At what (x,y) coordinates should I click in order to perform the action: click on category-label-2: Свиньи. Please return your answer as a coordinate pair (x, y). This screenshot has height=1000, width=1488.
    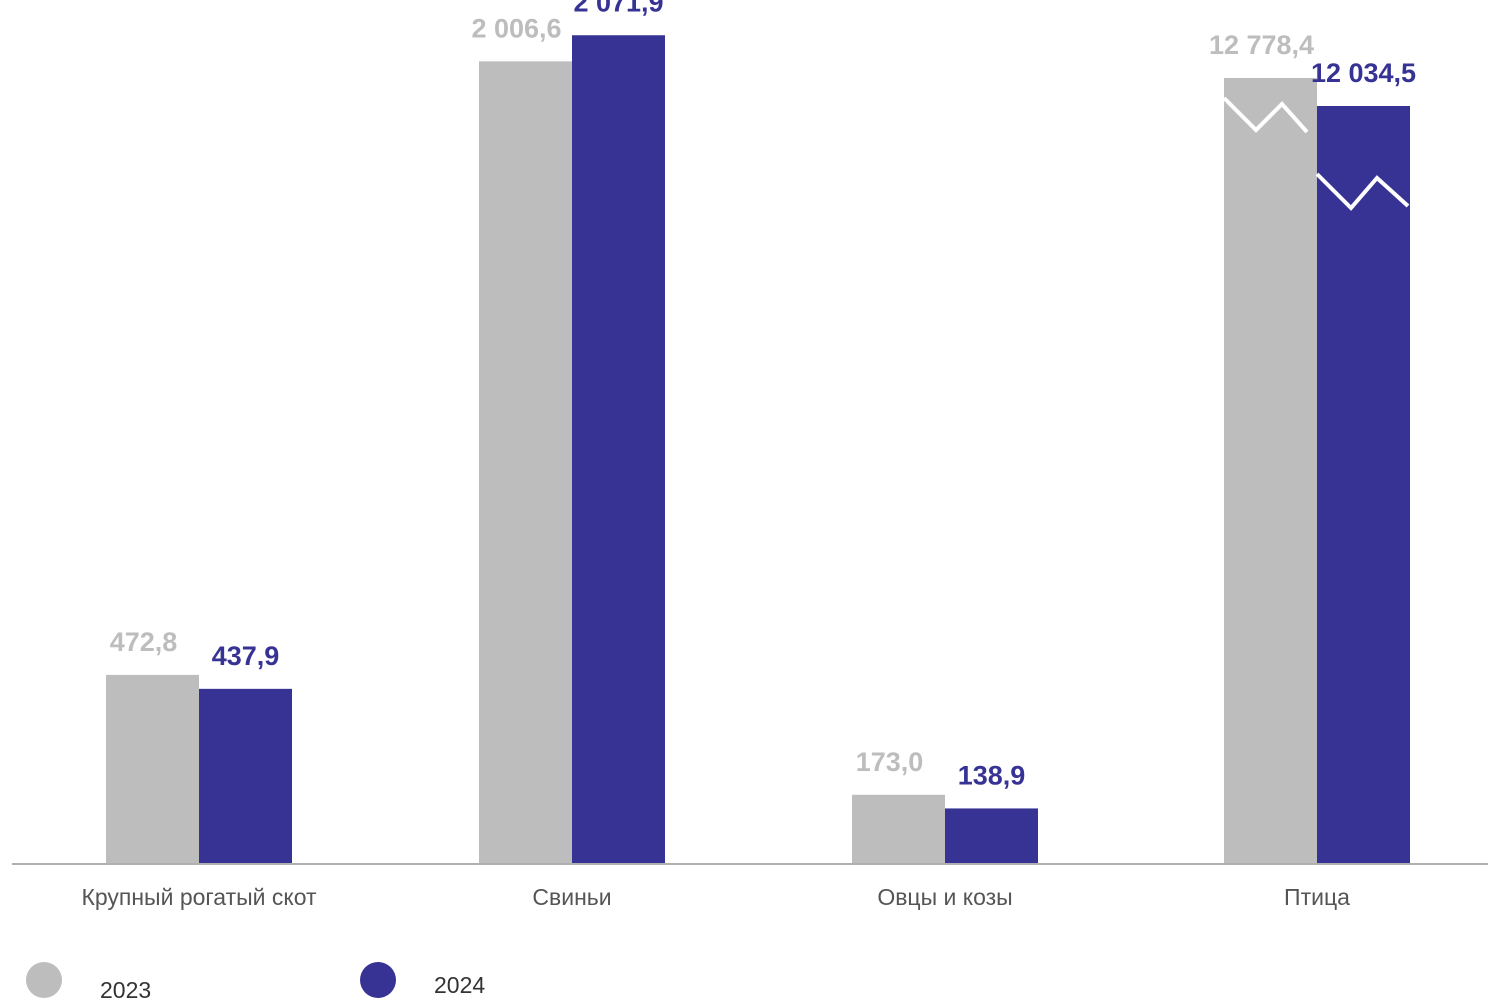
    Looking at the image, I should click on (571, 897).